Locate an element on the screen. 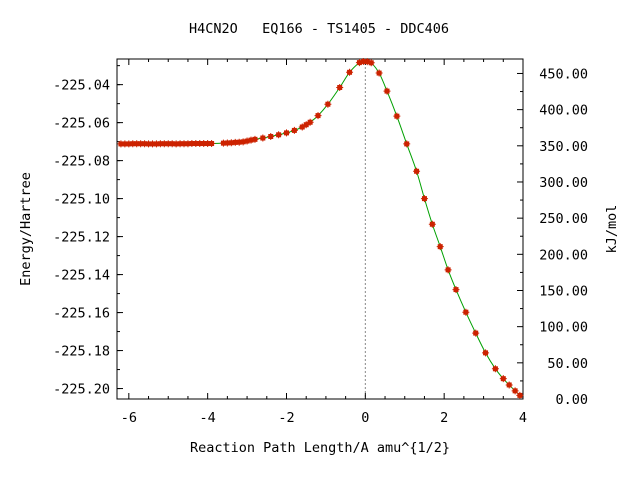 The width and height of the screenshot is (640, 480). y2-tick-label: 50.00 is located at coordinates (567, 364).